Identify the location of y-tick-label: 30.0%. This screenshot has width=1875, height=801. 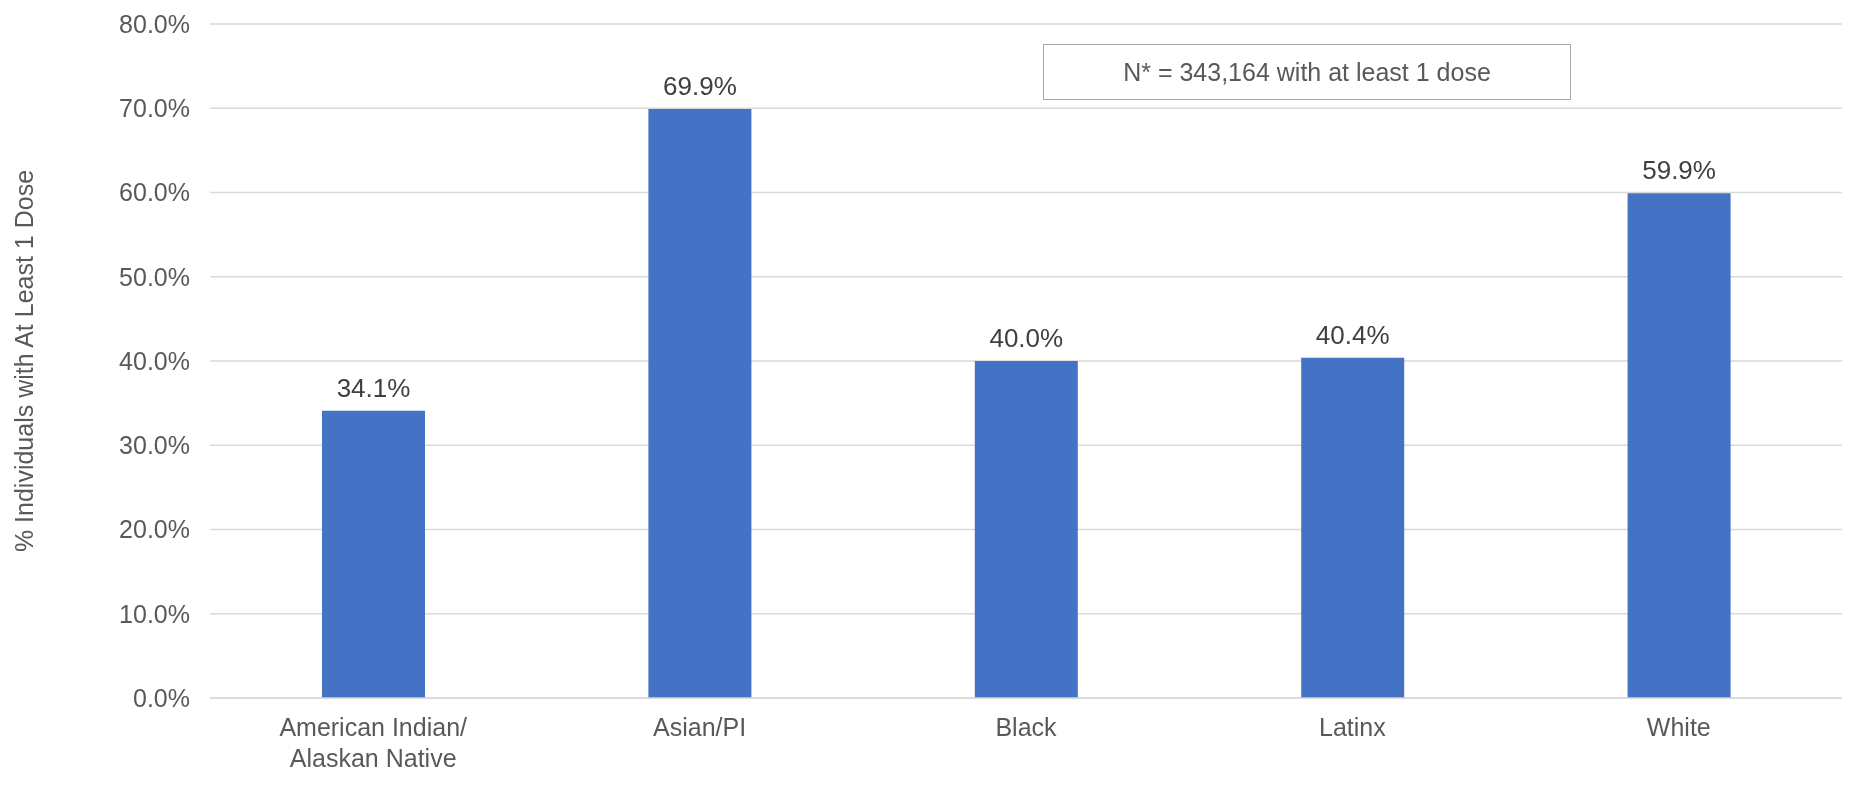
(154, 445).